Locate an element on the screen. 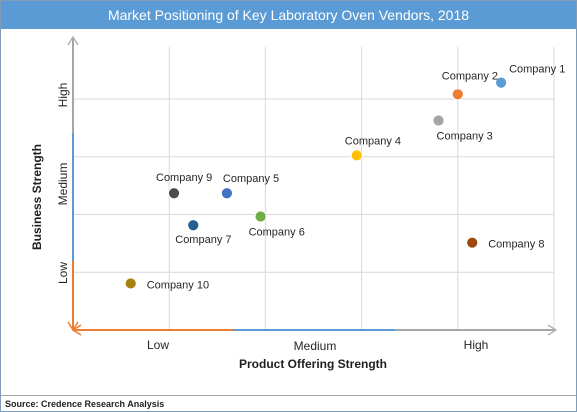  point-label: Company 2 is located at coordinates (470, 76).